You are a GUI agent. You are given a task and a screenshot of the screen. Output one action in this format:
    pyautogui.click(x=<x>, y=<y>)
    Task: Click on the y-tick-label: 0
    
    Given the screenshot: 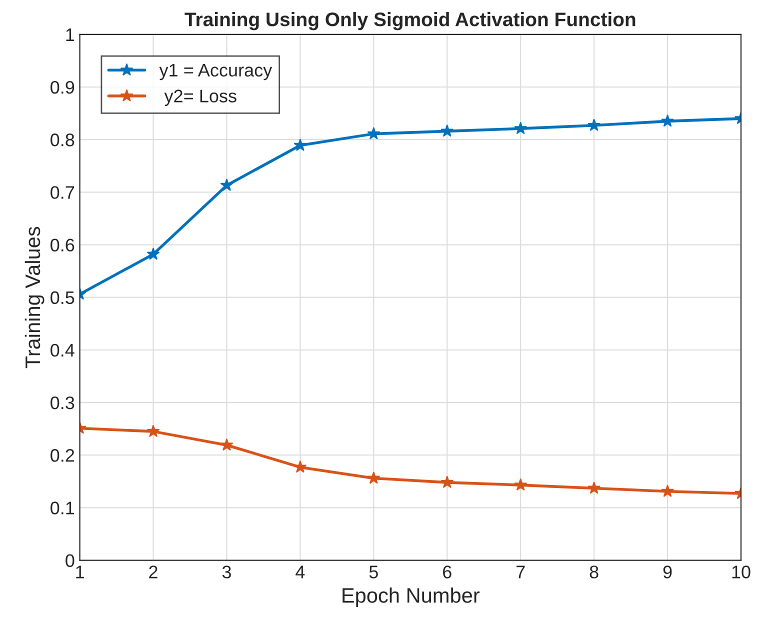 What is the action you would take?
    pyautogui.click(x=70, y=560)
    